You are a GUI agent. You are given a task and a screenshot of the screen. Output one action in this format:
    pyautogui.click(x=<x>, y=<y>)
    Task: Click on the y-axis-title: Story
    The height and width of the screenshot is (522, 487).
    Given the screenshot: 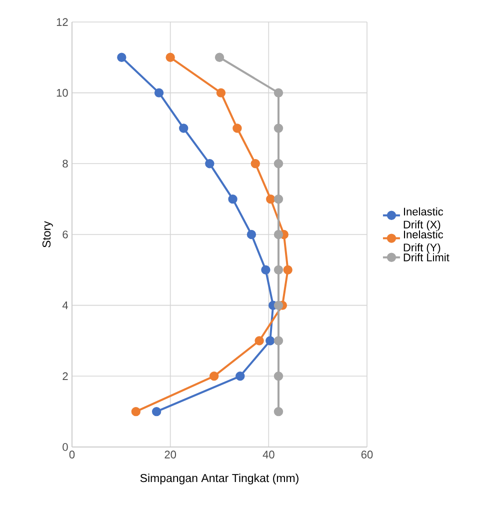 What is the action you would take?
    pyautogui.click(x=47, y=234)
    